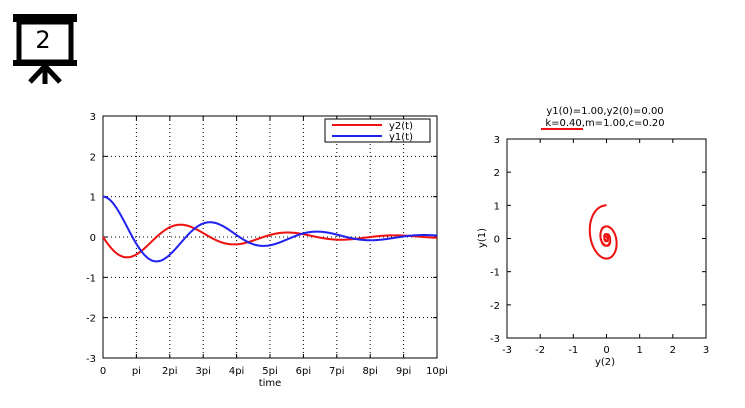 The image size is (745, 408). I want to click on legend: y2(t) y1(t), so click(377, 130).